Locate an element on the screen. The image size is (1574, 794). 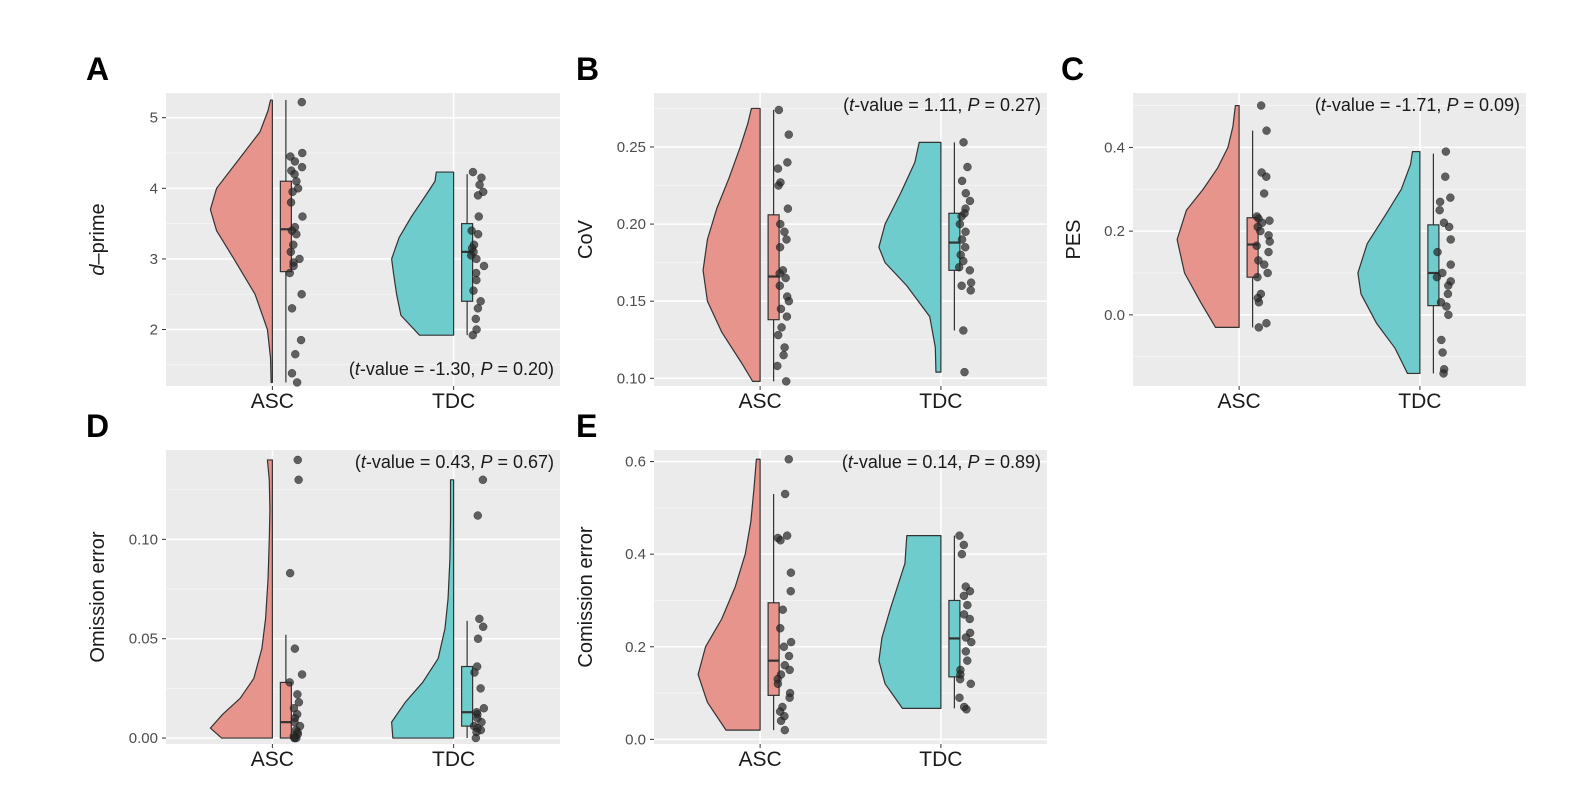
stat-annotation-part: = 0.67) is located at coordinates (523, 462).